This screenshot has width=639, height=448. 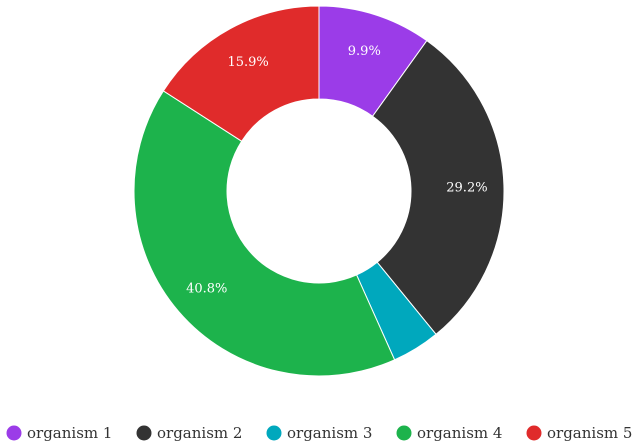 I want to click on slice-label-organism-1: 9.9%, so click(x=364, y=51).